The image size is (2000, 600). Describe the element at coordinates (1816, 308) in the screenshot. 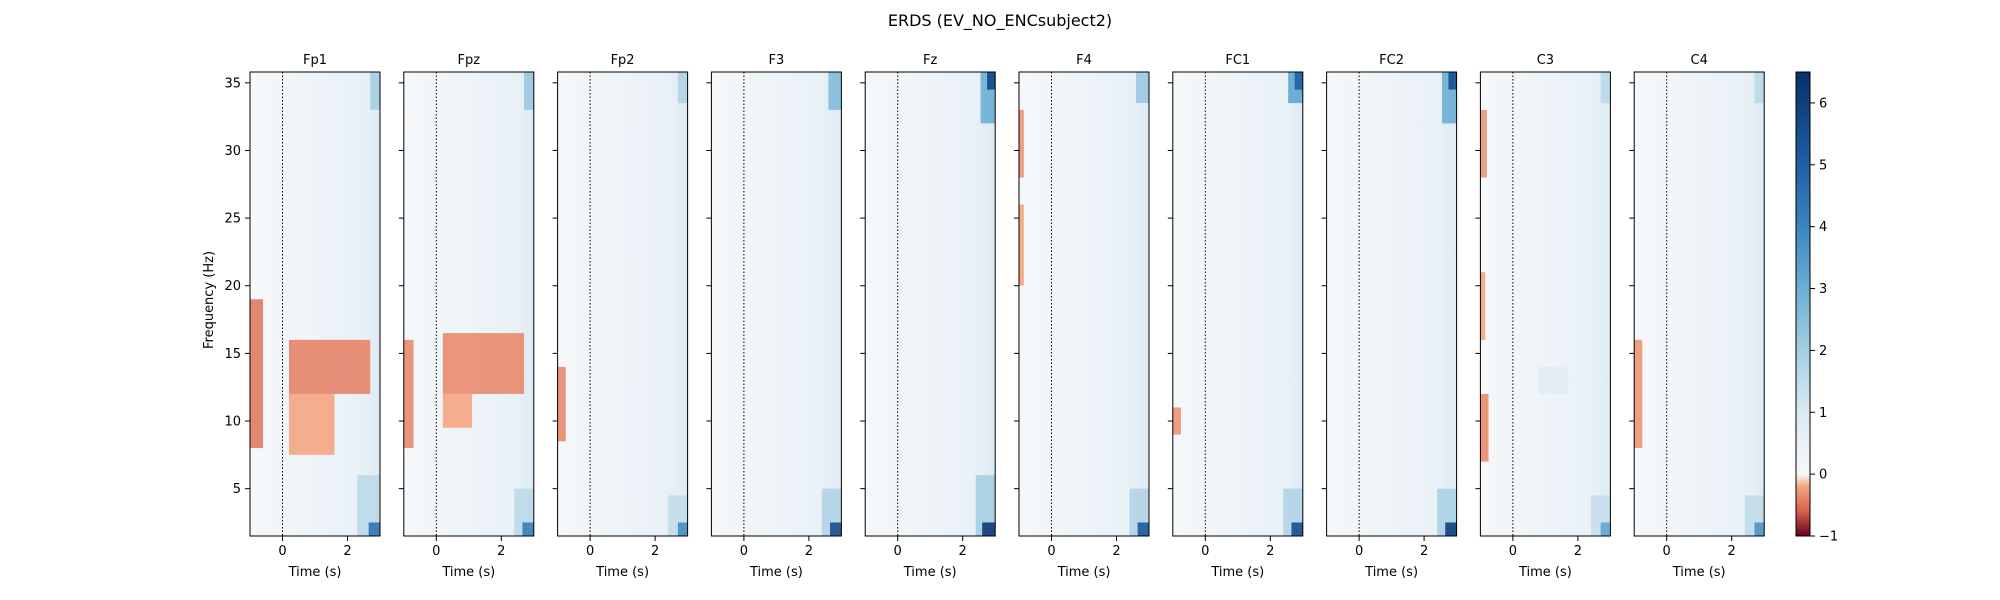

I see `colorbar: −1 0 1 2 3 4 5 6` at that location.